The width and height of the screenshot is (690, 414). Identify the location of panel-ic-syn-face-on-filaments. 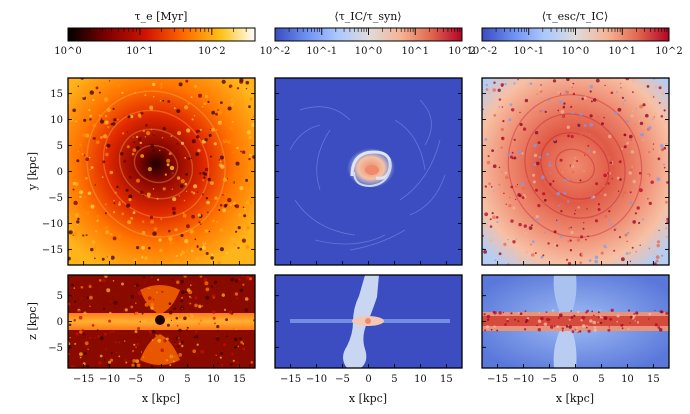
(367, 175).